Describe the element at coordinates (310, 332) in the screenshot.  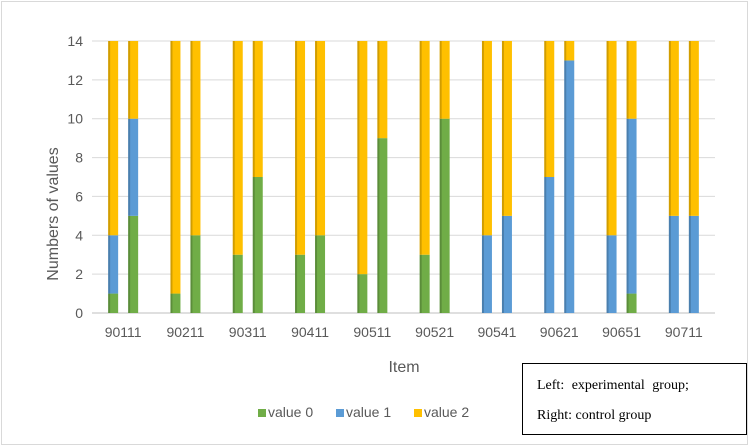
I see `x-tick-label: 90411` at that location.